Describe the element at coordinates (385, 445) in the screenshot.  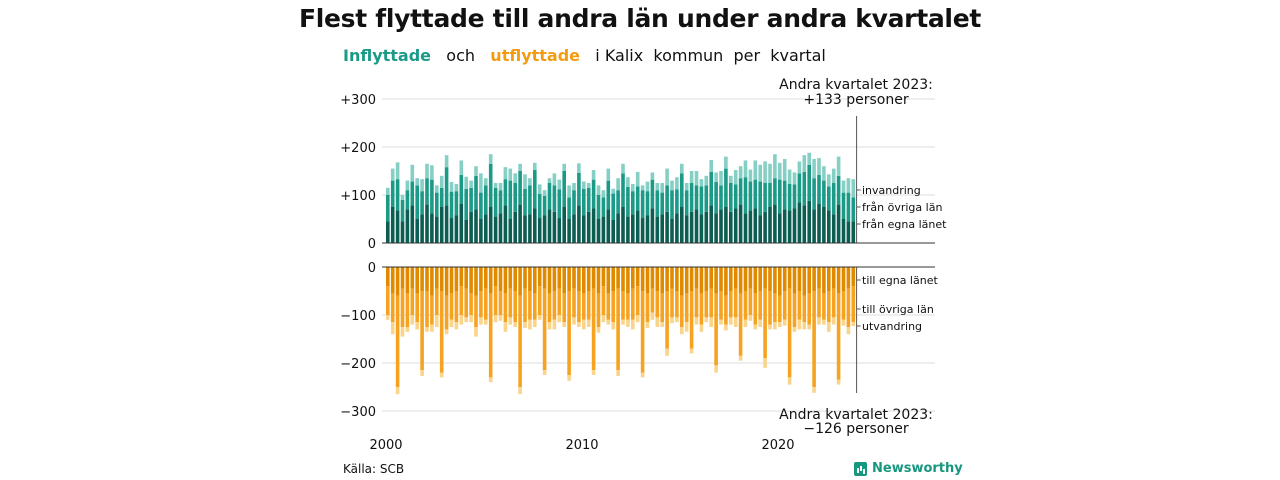
I see `x-tick-label: 2000` at that location.